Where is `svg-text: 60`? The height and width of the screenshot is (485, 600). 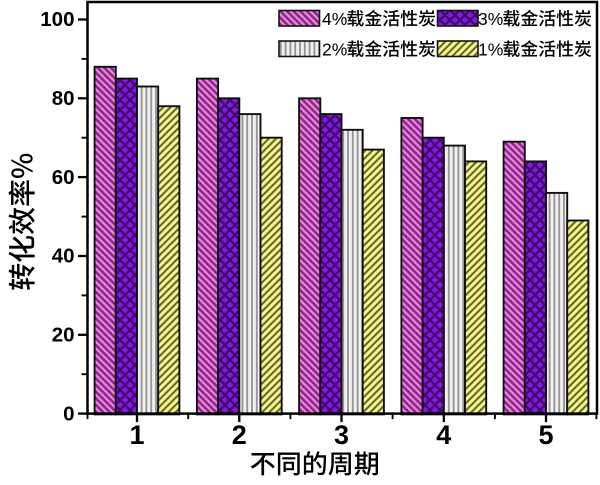 svg-text: 60 is located at coordinates (63, 177).